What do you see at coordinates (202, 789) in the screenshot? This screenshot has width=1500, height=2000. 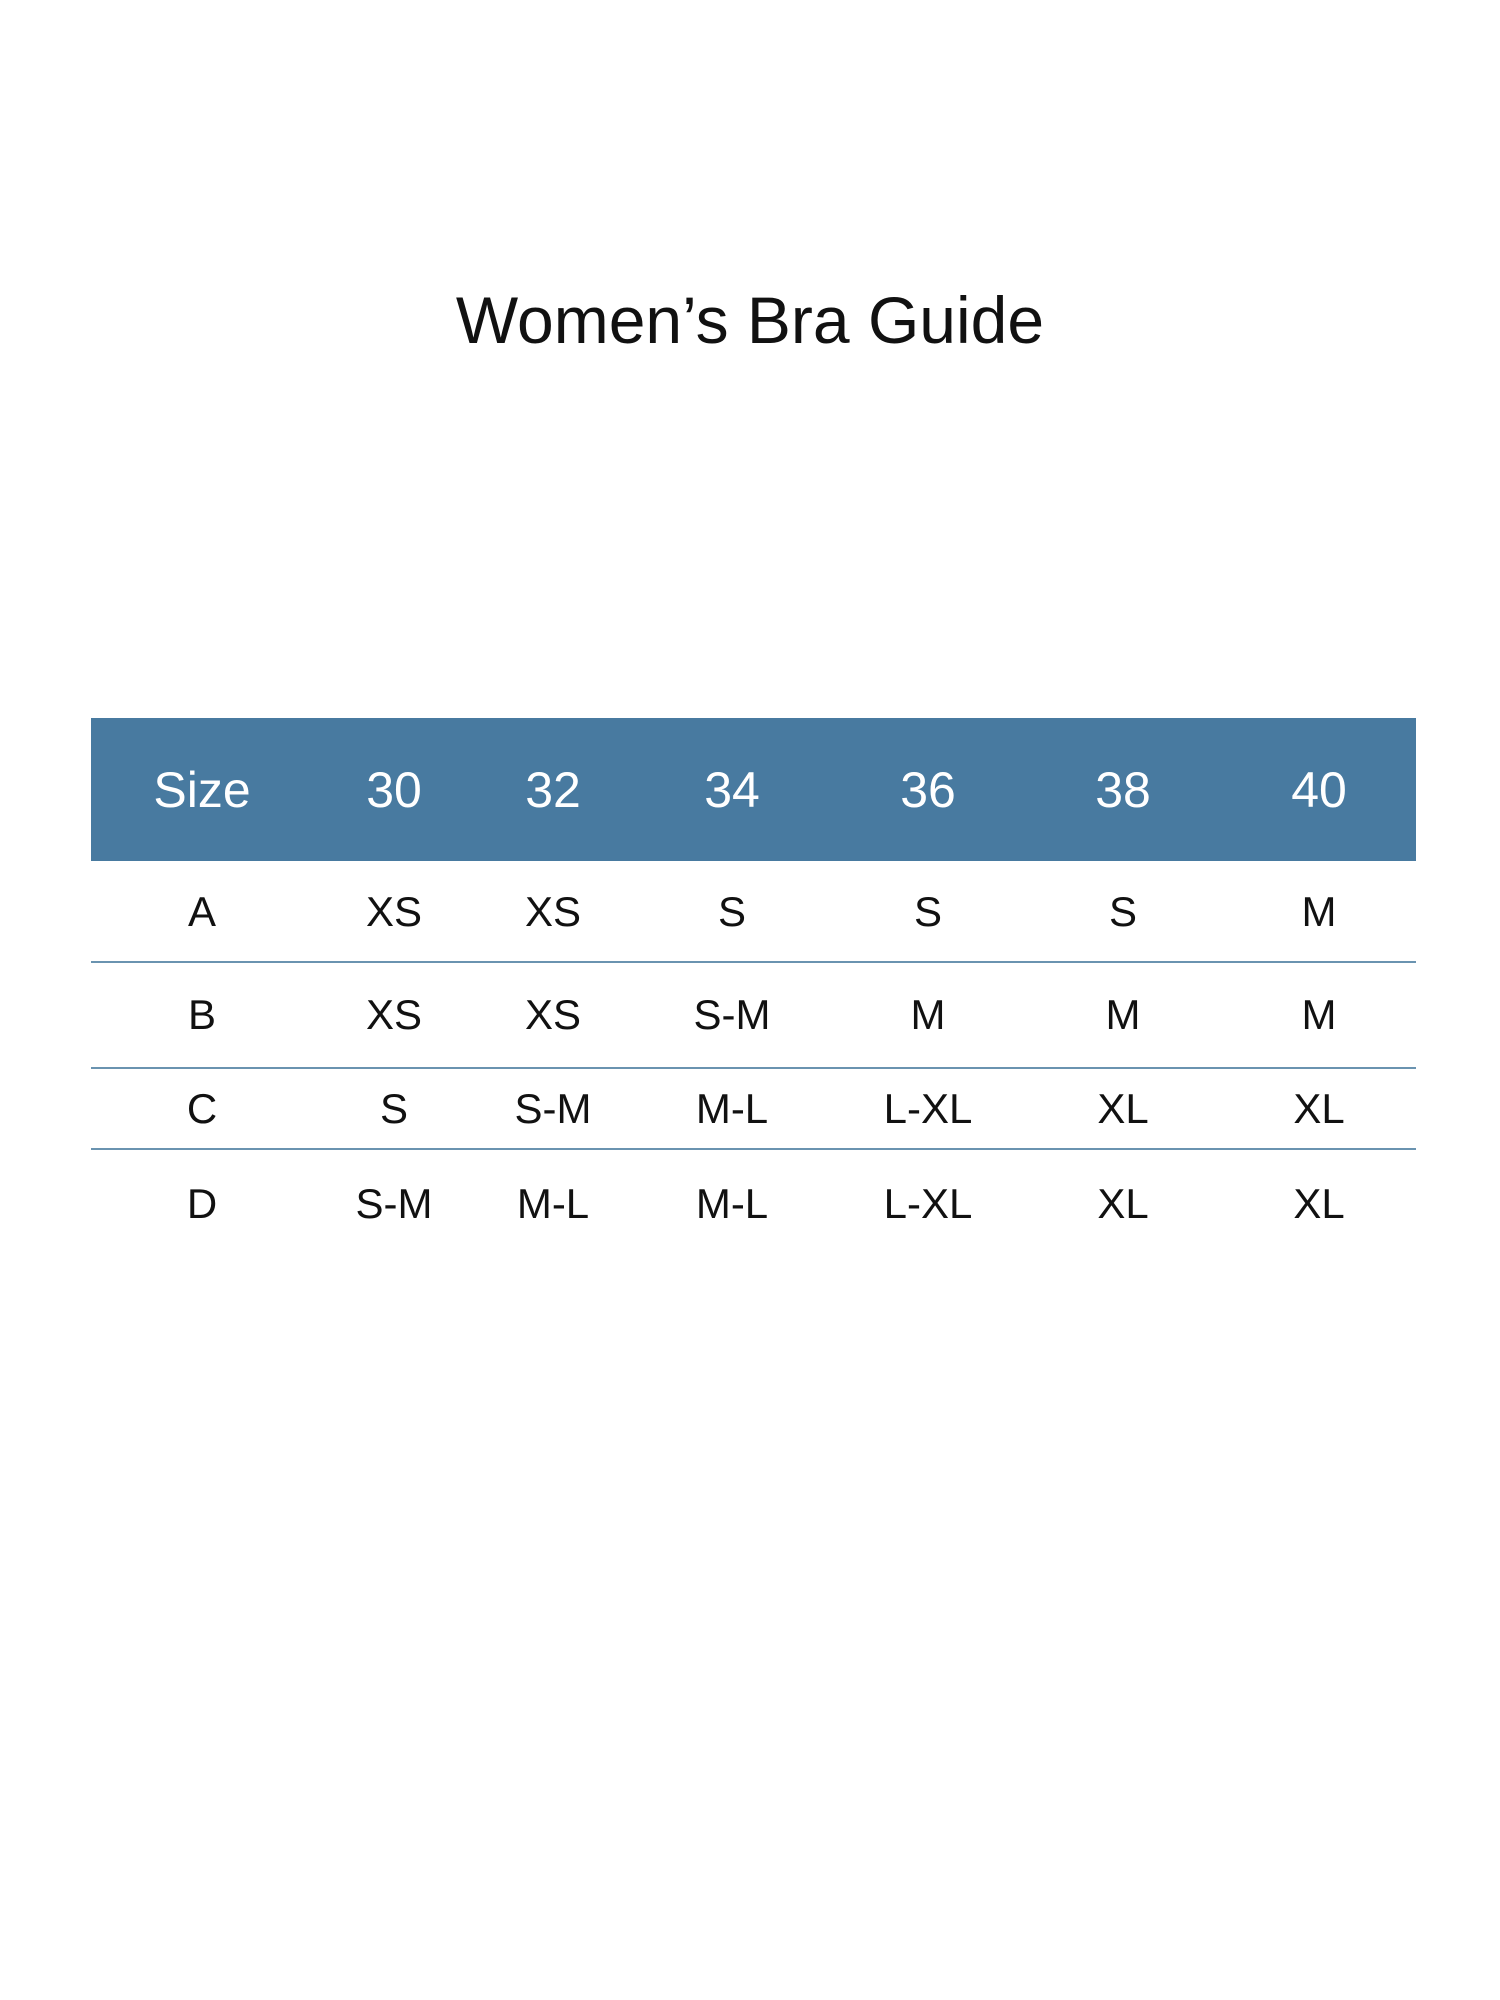 I see `header-size-label: Size` at bounding box center [202, 789].